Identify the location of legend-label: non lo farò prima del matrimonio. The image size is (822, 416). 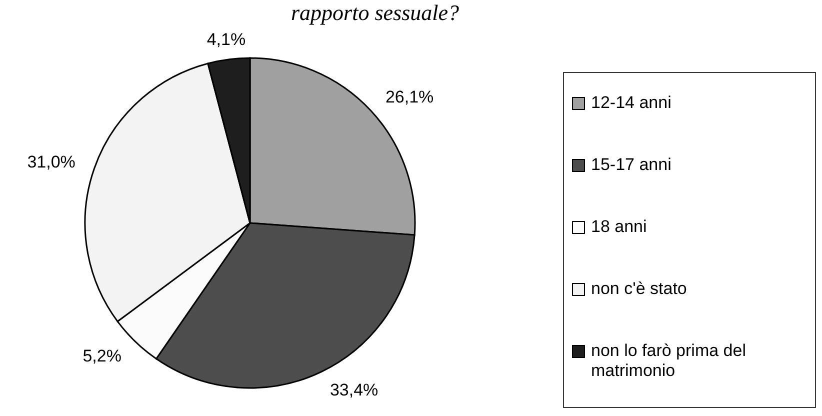
(669, 361).